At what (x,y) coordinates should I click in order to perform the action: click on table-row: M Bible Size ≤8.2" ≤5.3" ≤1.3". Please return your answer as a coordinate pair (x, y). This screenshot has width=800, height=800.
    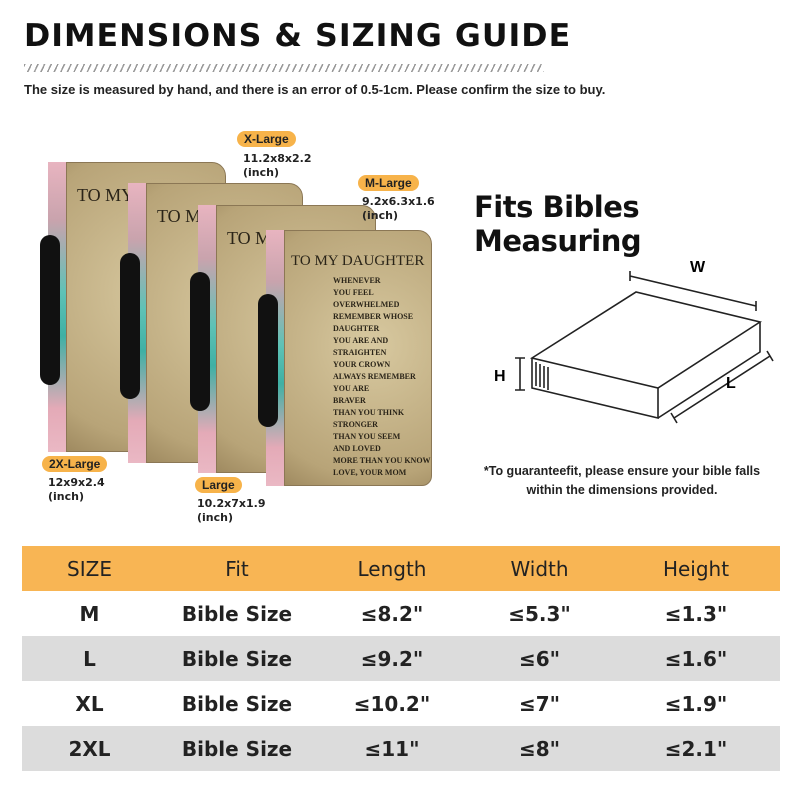
    Looking at the image, I should click on (401, 613).